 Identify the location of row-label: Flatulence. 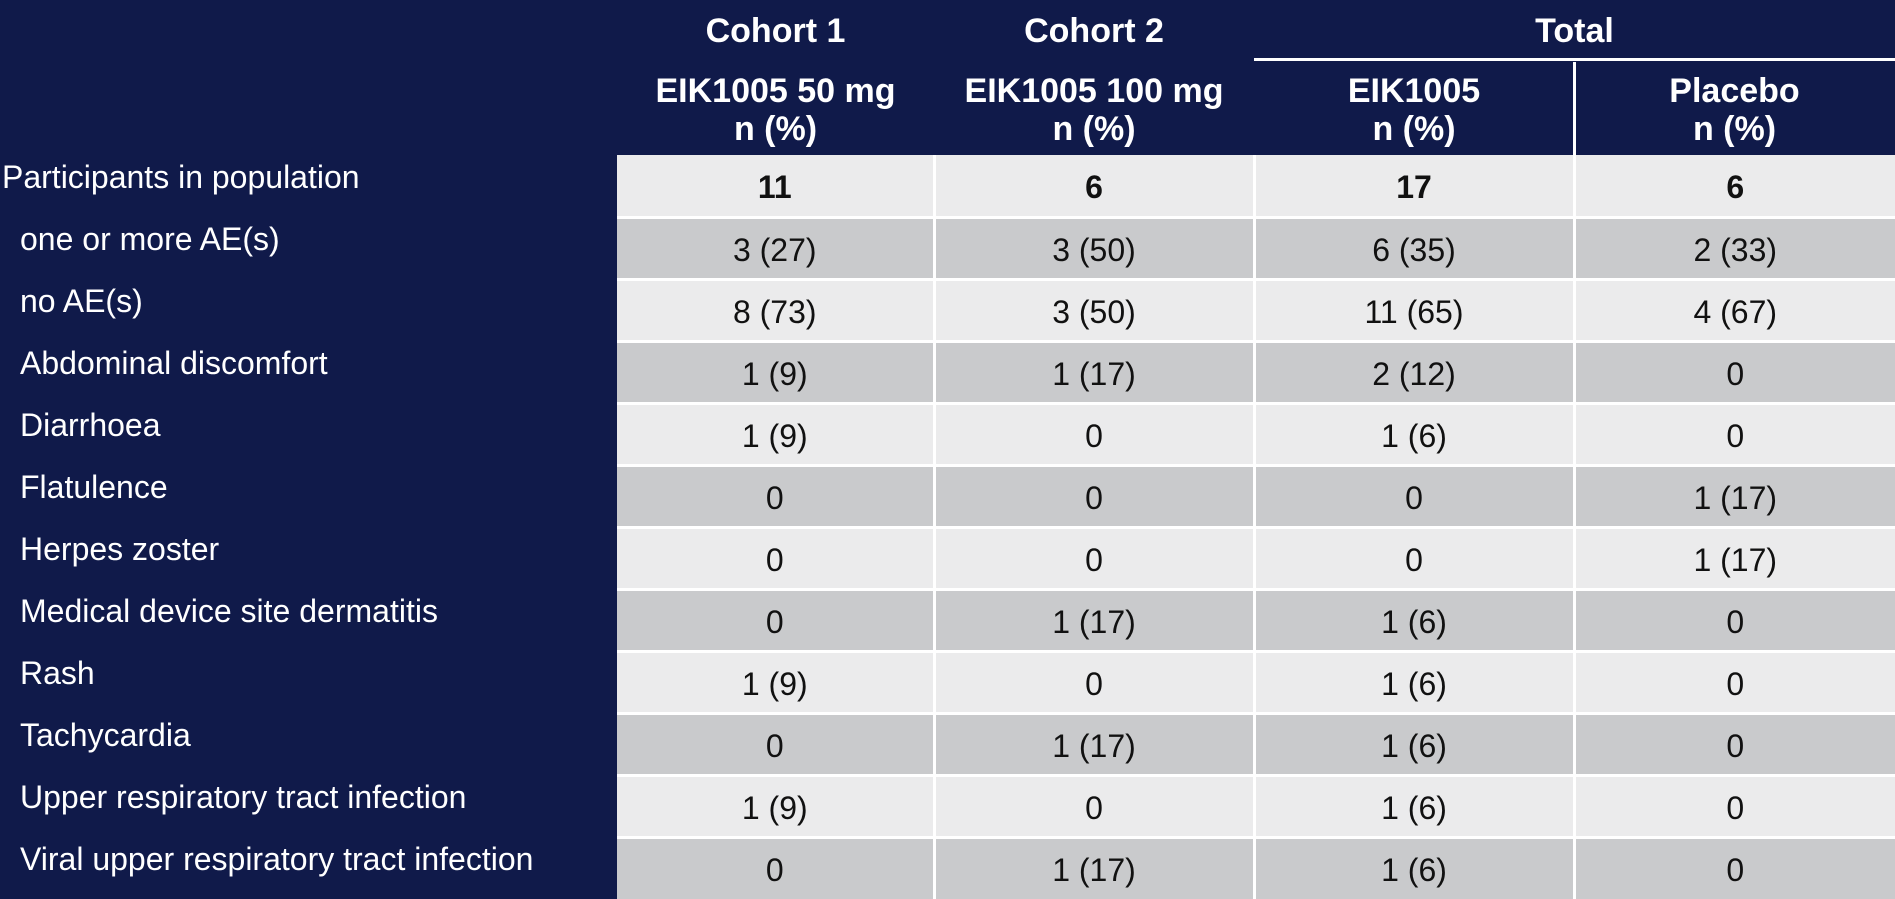
(308, 496).